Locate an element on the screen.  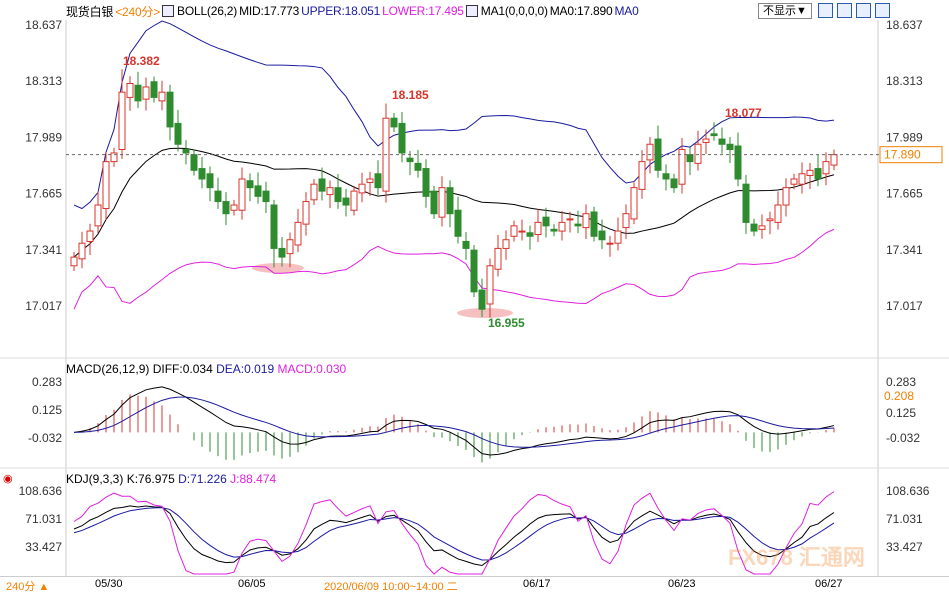
price-annotation: 18.382 is located at coordinates (141, 61).